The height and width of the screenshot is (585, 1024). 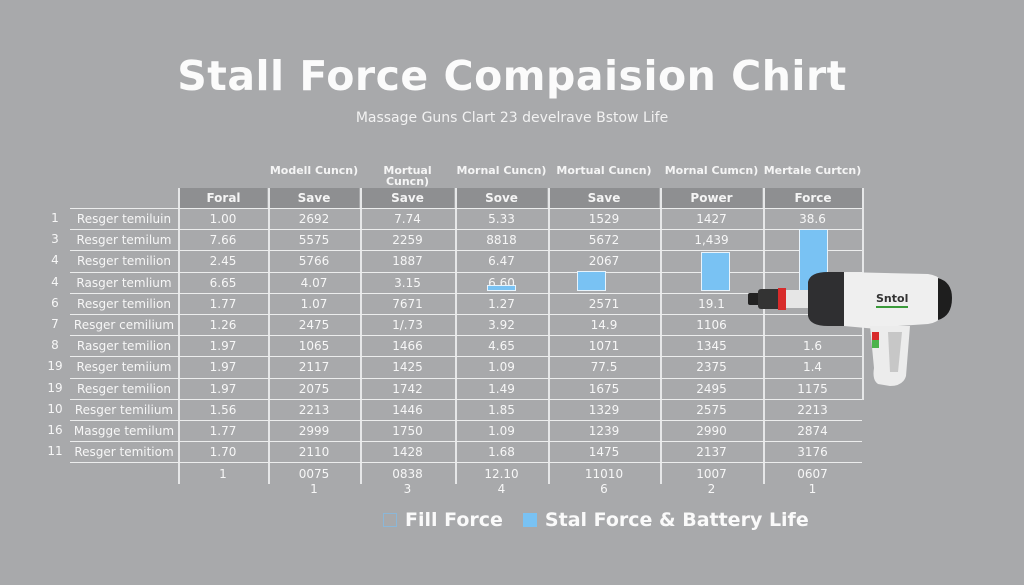 I want to click on row-name: Resger temiium, so click(x=124, y=367).